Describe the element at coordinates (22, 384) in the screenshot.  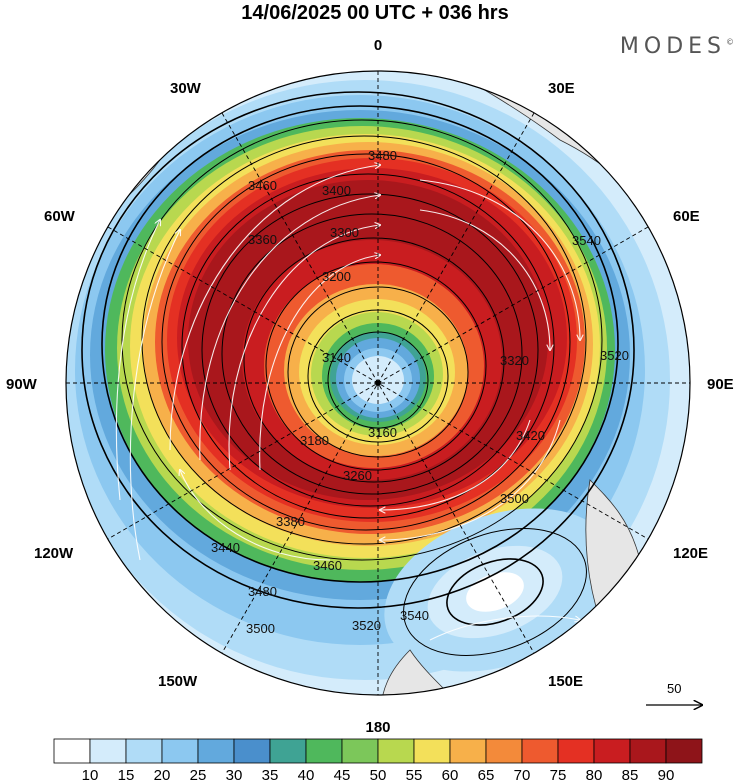
I see `longitude-label-90w: 90W` at that location.